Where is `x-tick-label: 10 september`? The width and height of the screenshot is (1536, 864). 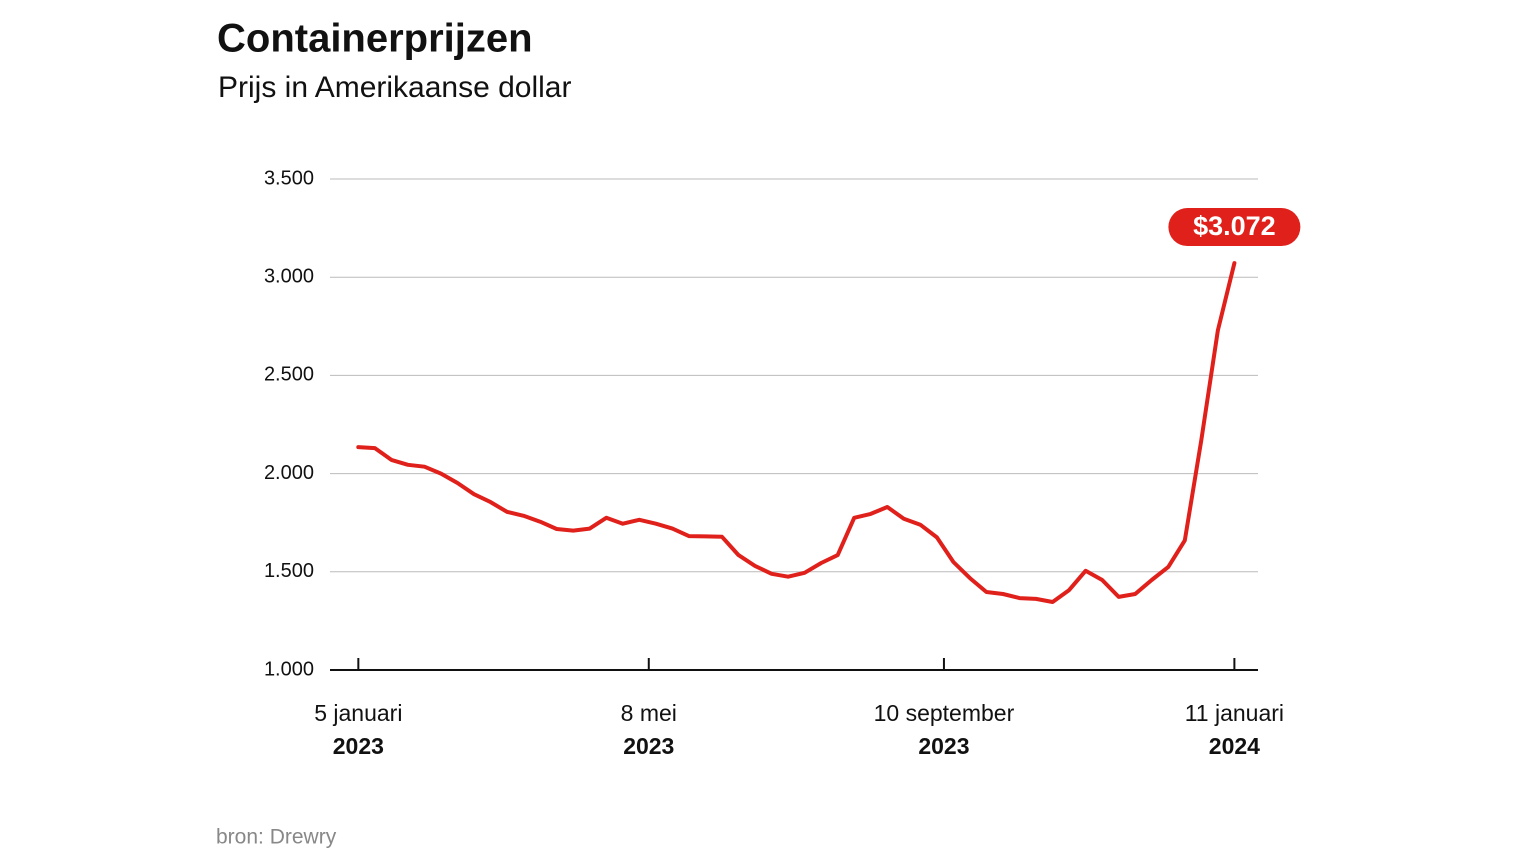 x-tick-label: 10 september is located at coordinates (944, 713).